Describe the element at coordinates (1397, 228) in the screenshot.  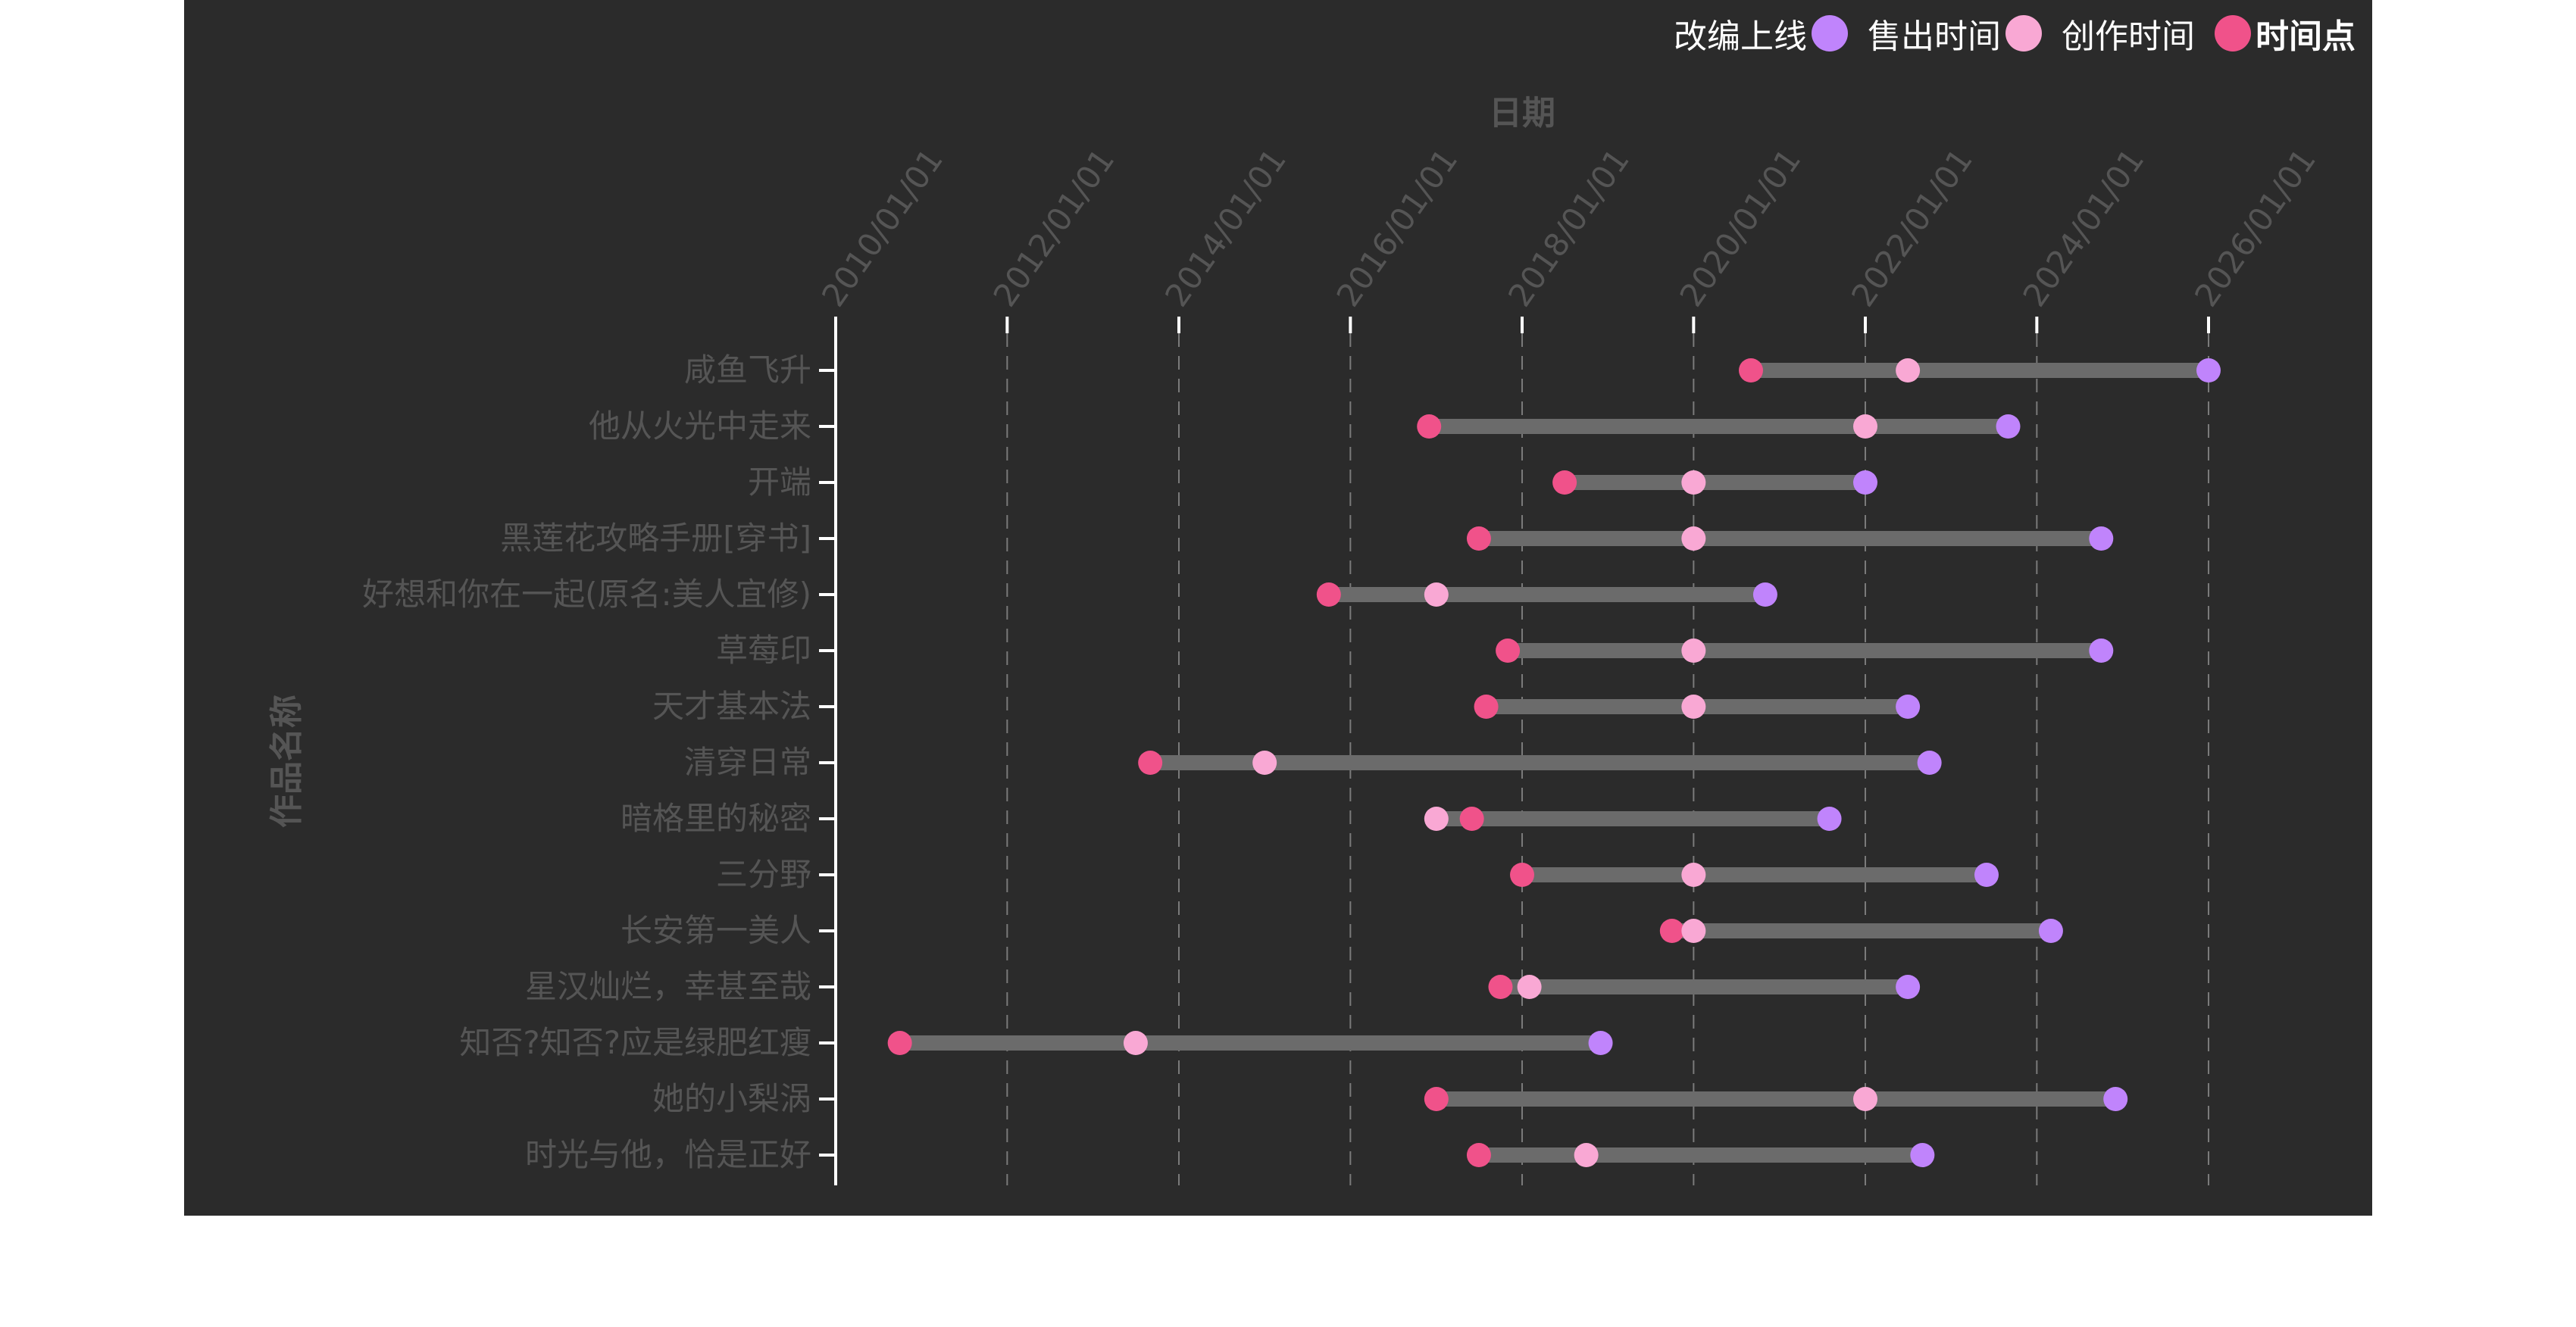
I see `x-tick-label: 2016/01/01` at that location.